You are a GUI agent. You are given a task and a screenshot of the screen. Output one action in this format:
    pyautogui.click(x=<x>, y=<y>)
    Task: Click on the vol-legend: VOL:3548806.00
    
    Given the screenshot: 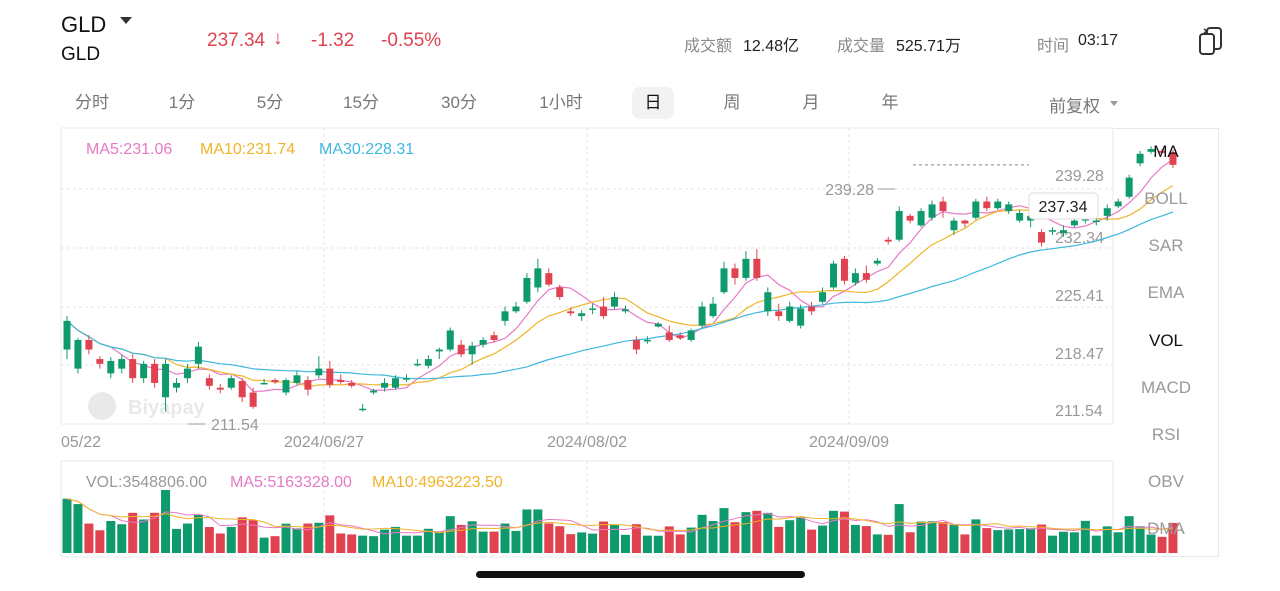 What is the action you would take?
    pyautogui.click(x=146, y=482)
    